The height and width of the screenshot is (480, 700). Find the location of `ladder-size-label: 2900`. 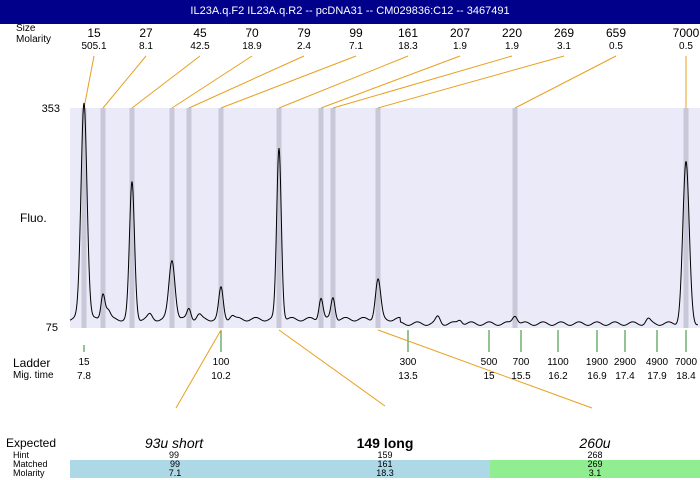

ladder-size-label: 2900 is located at coordinates (625, 362).